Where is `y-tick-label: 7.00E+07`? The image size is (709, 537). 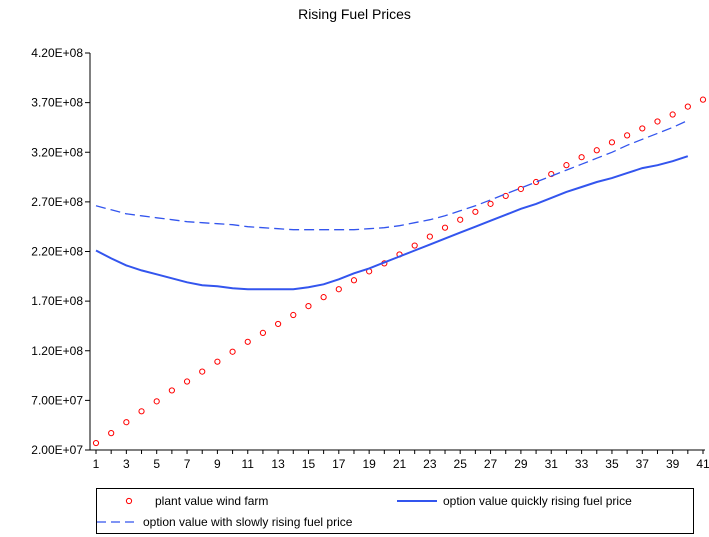
y-tick-label: 7.00E+07 is located at coordinates (57, 400).